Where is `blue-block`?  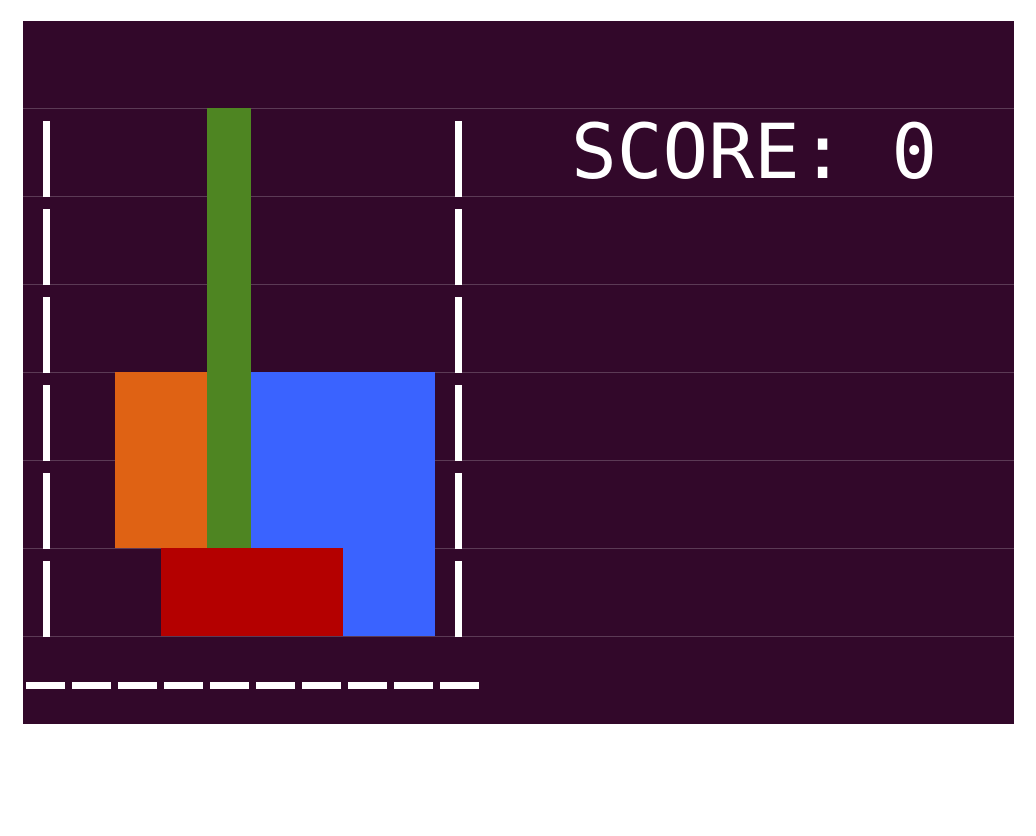 blue-block is located at coordinates (343, 460).